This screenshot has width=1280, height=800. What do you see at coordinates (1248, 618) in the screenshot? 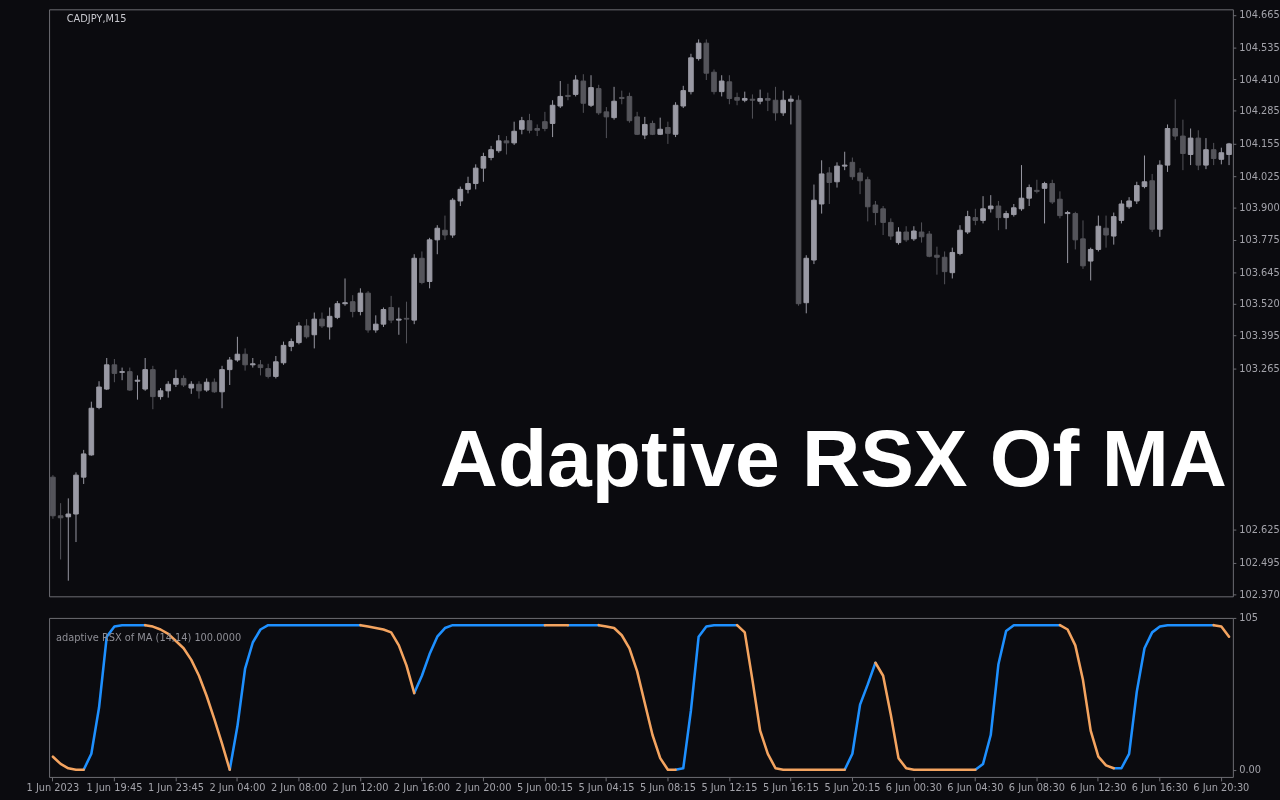
I see `y-tick-label: 105` at bounding box center [1248, 618].